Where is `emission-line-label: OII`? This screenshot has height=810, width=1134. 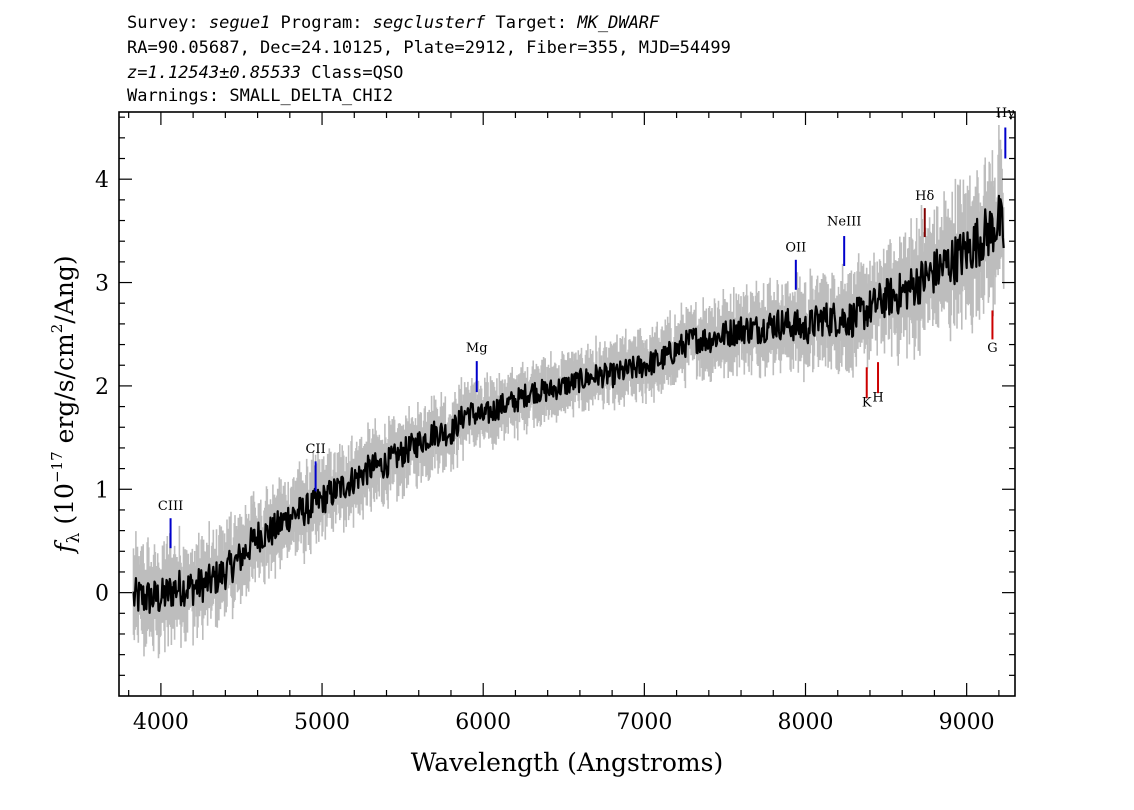
emission-line-label: OII is located at coordinates (795, 248).